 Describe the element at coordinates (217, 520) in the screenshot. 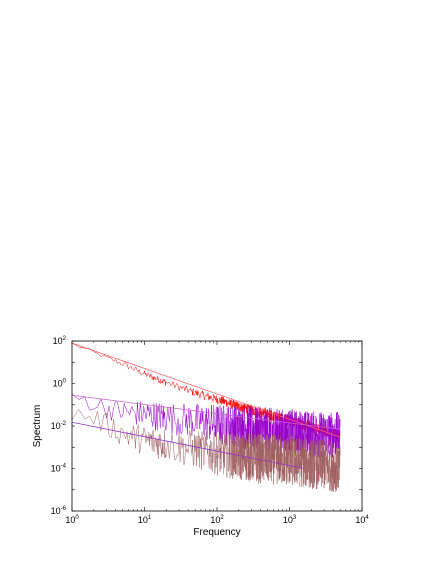

I see `x-tick-label: 102` at that location.